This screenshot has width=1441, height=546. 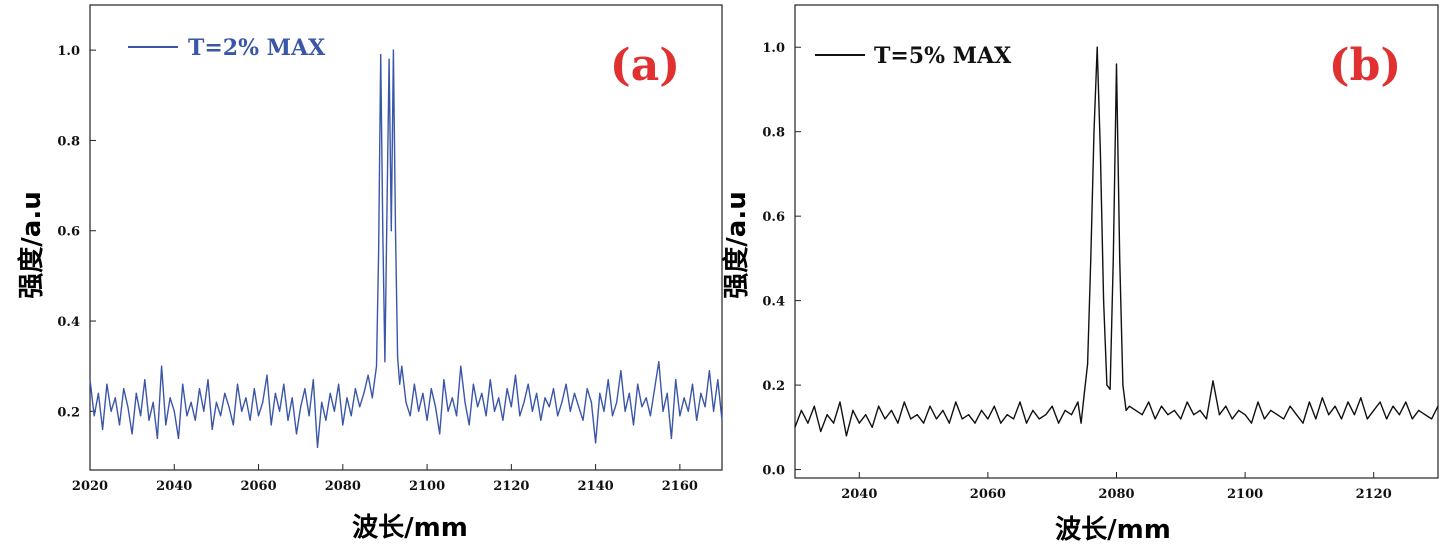 I want to click on x-tick-label: 2160, so click(x=680, y=486).